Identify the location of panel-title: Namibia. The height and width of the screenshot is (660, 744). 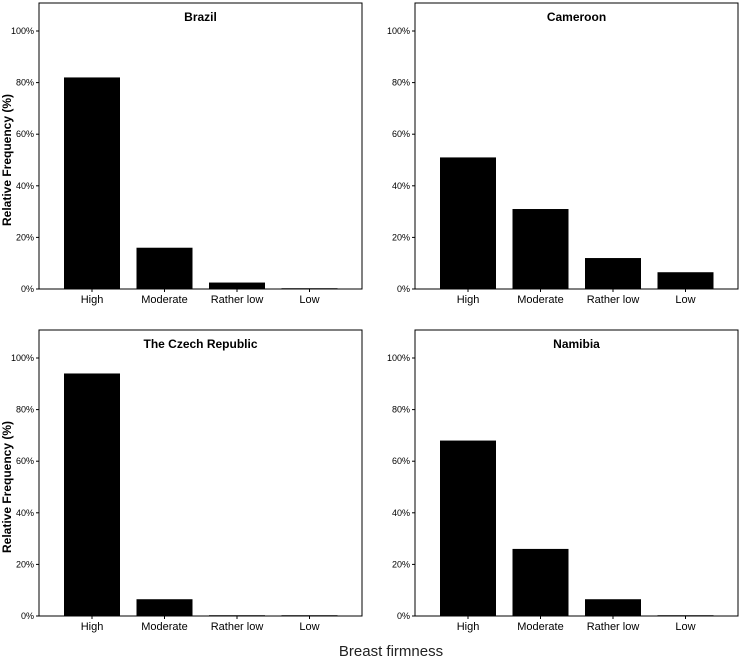
(576, 344).